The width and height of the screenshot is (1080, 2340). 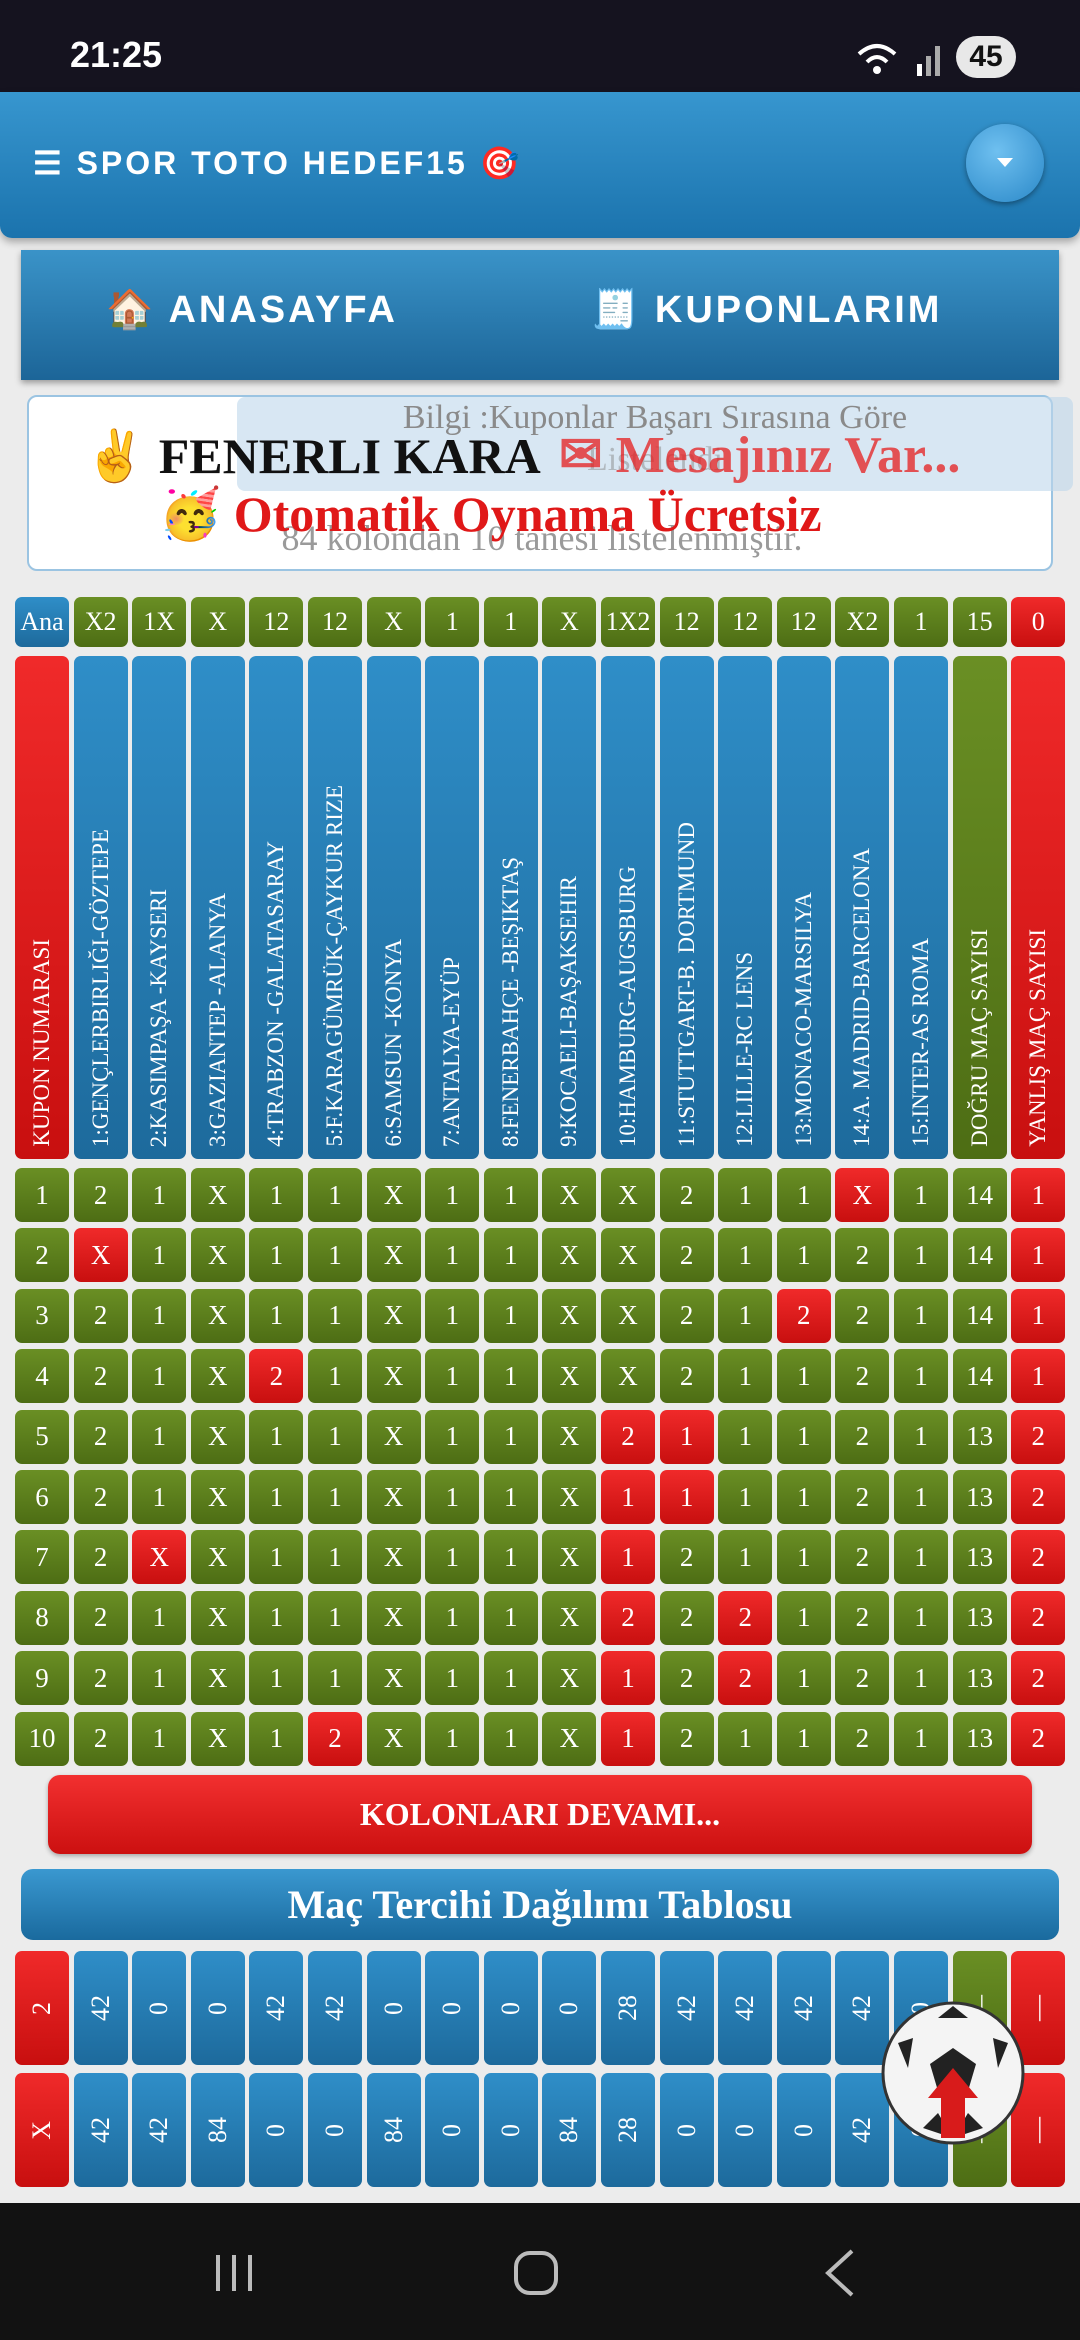 What do you see at coordinates (655, 417) in the screenshot?
I see `notice: Bilgi :Kuponlar Başarı Sırasına Göre` at bounding box center [655, 417].